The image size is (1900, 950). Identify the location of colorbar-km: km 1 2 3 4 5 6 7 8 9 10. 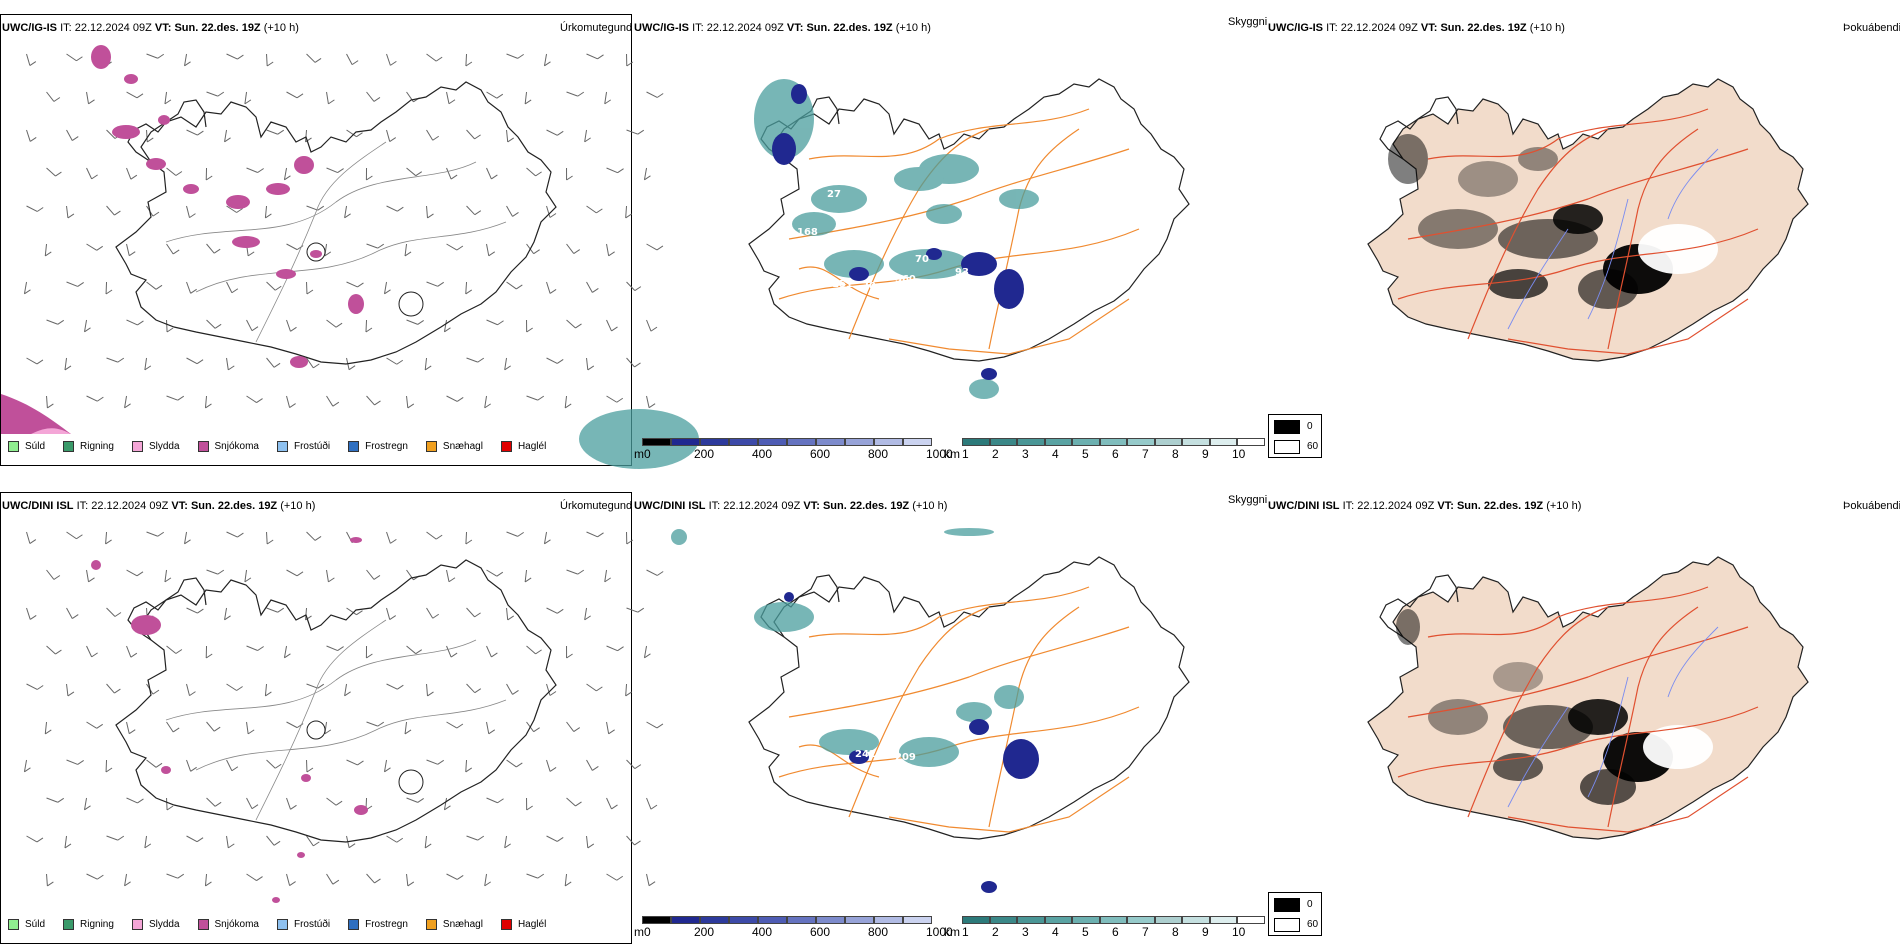
(1104, 451).